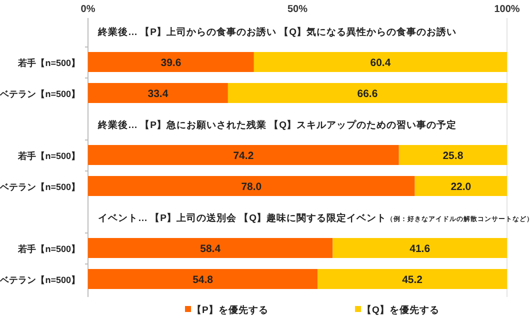 Image resolution: width=530 pixels, height=320 pixels. Describe the element at coordinates (401, 310) in the screenshot. I see `legend-label: 【Q】を優先する` at that location.